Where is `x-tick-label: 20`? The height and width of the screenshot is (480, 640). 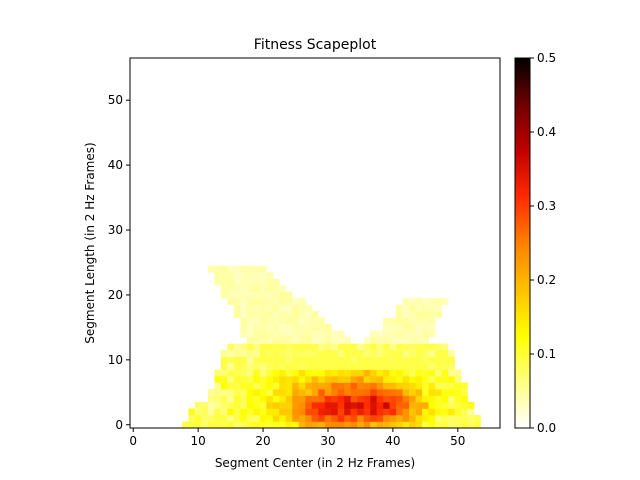 x-tick-label: 20 is located at coordinates (262, 441).